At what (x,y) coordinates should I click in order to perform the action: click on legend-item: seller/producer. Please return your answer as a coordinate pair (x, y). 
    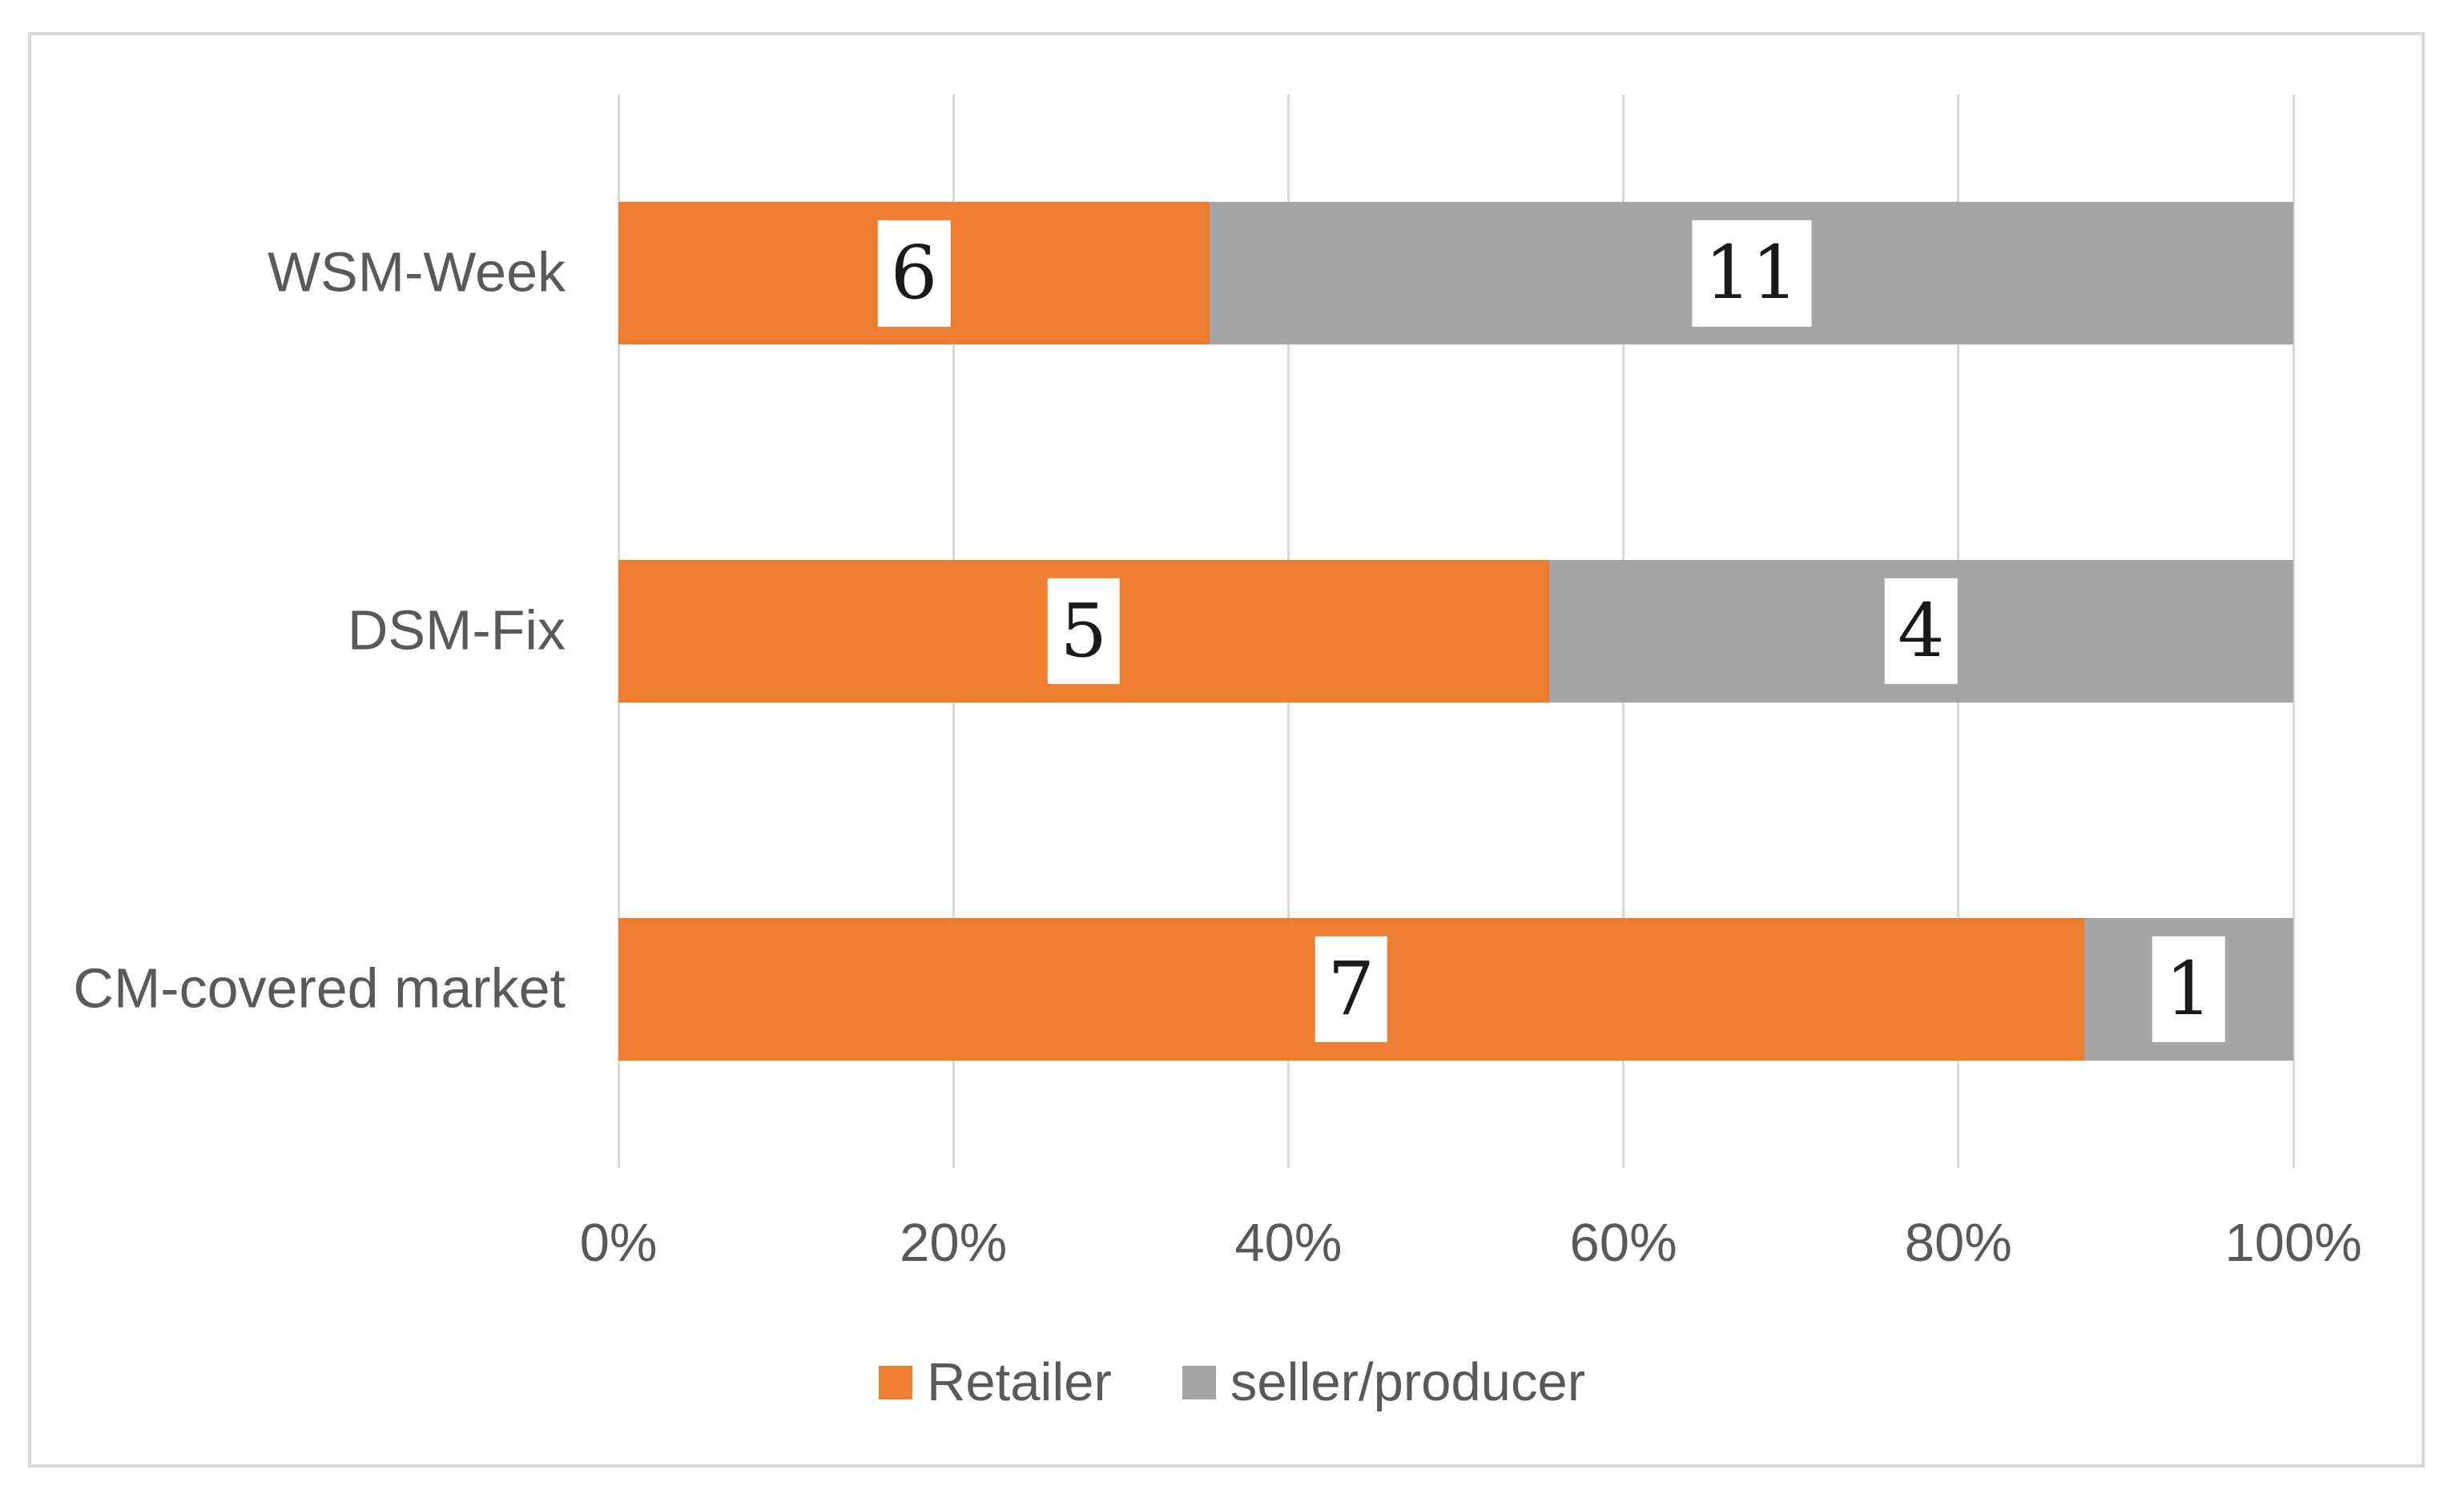
    Looking at the image, I should click on (1384, 1382).